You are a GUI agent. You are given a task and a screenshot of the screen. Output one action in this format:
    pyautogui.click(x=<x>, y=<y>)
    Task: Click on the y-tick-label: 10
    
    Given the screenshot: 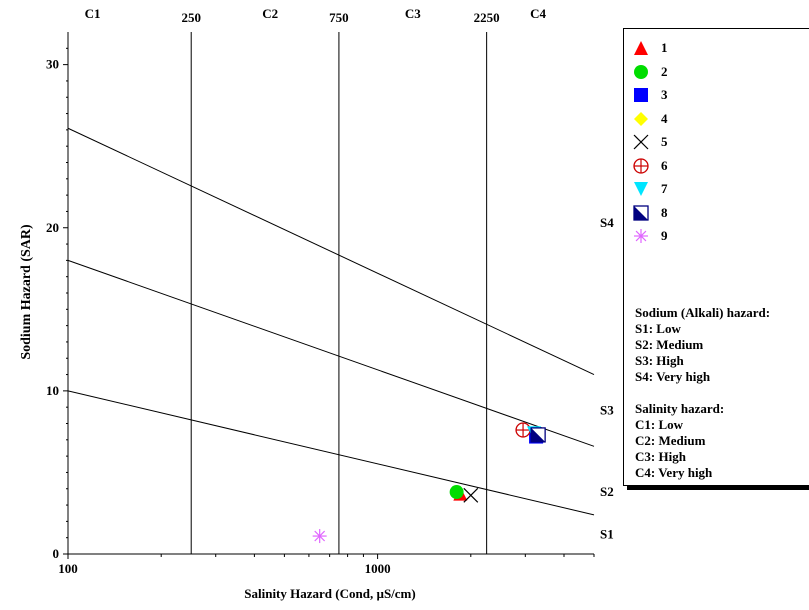 What is the action you would take?
    pyautogui.click(x=52, y=390)
    